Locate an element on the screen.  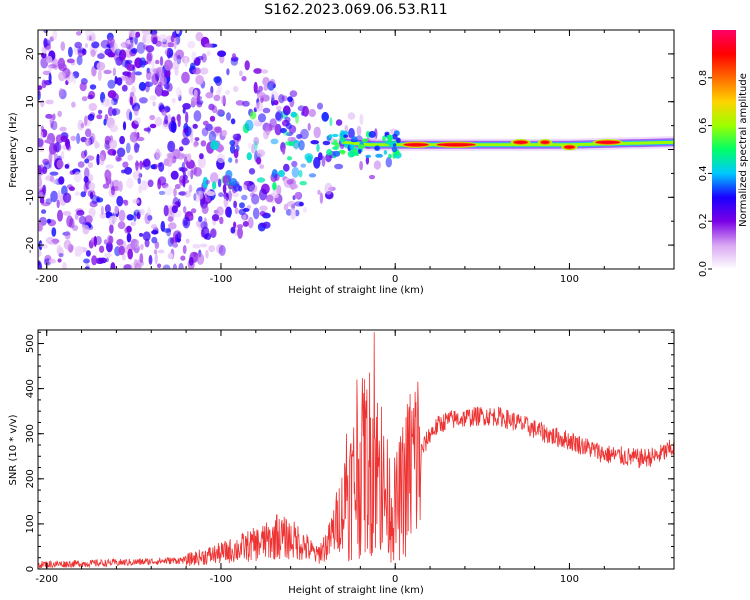
spectrum-xtick-label: 0 is located at coordinates (395, 279).